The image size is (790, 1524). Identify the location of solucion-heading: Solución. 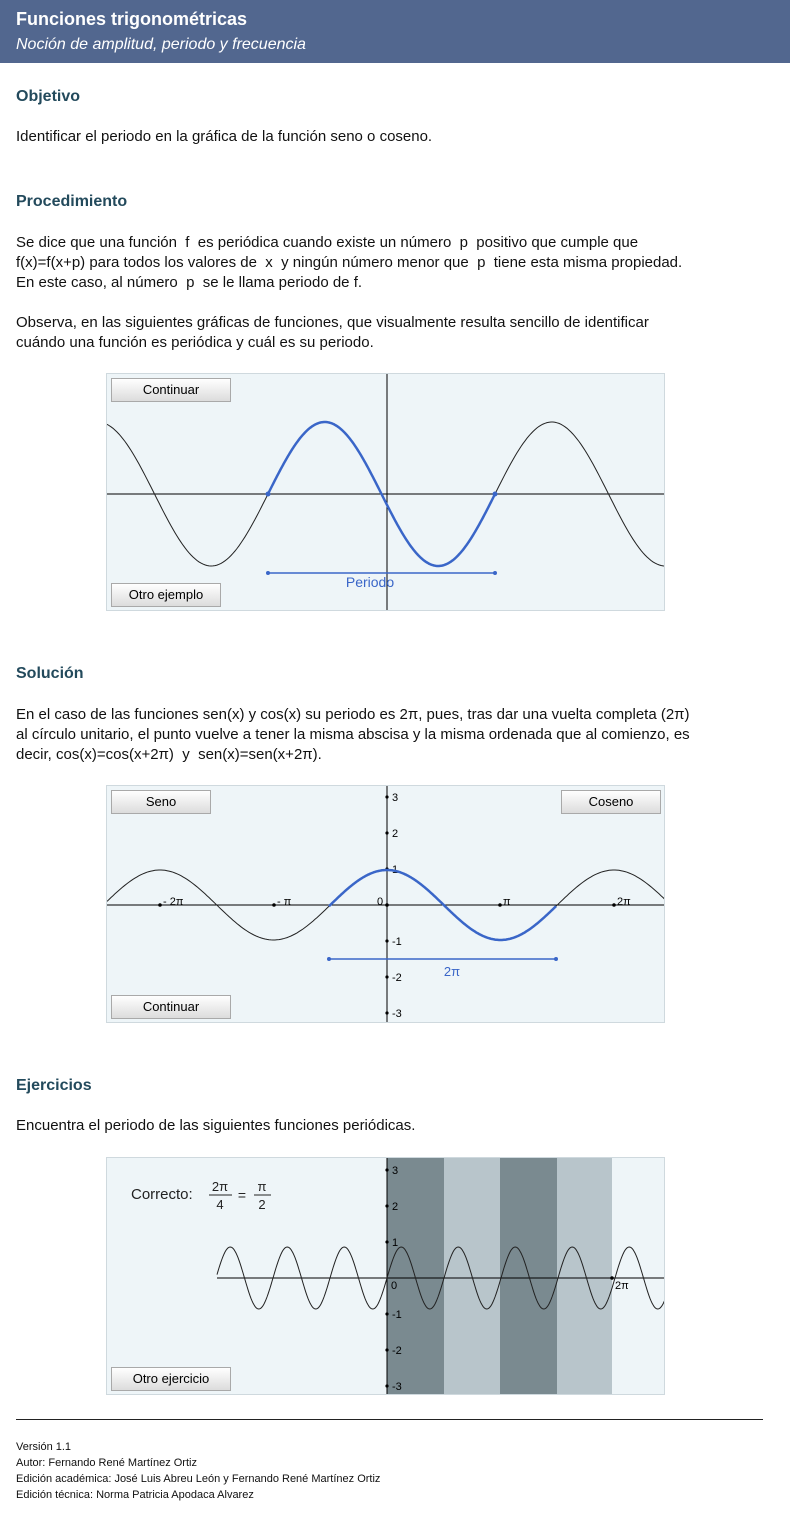
(50, 673).